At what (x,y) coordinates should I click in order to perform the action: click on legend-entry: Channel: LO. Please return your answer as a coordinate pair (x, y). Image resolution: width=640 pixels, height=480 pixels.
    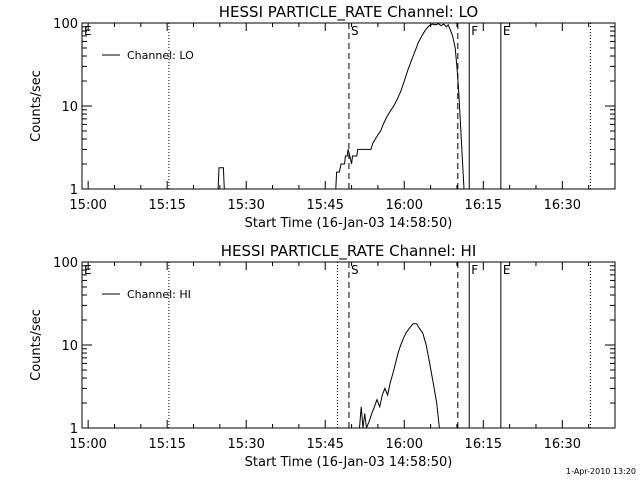
    Looking at the image, I should click on (160, 55).